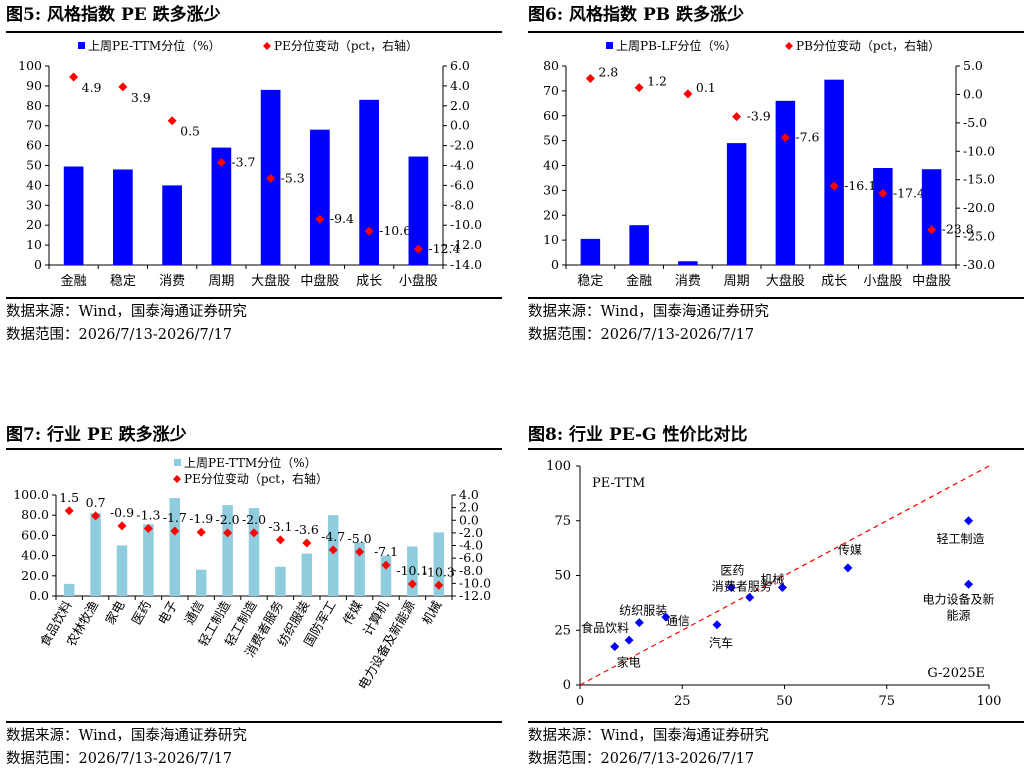 The height and width of the screenshot is (774, 1032). What do you see at coordinates (462, 145) in the screenshot?
I see `y2-tick-label: -2.0` at bounding box center [462, 145].